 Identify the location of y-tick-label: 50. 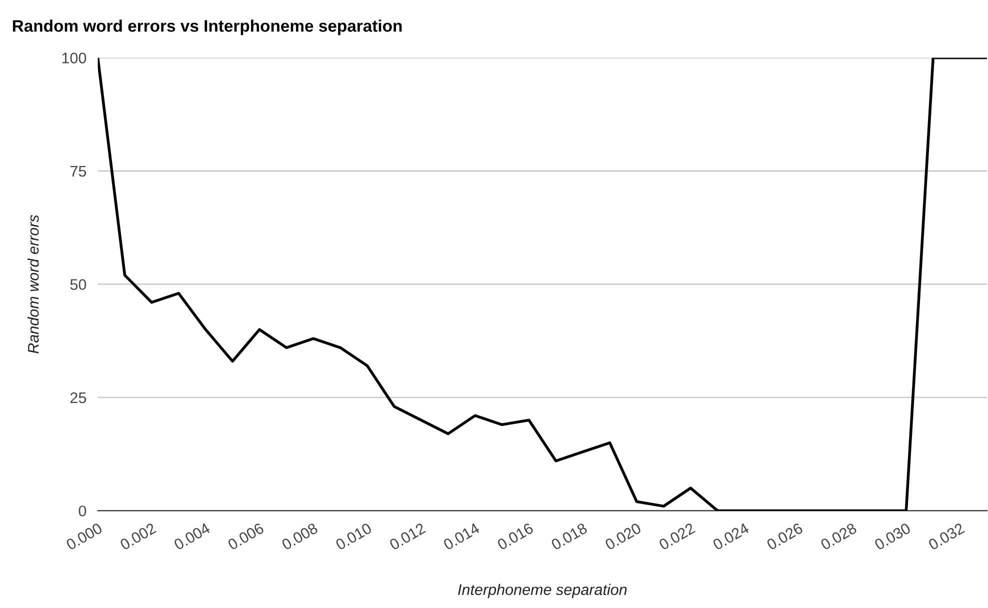
(78, 284).